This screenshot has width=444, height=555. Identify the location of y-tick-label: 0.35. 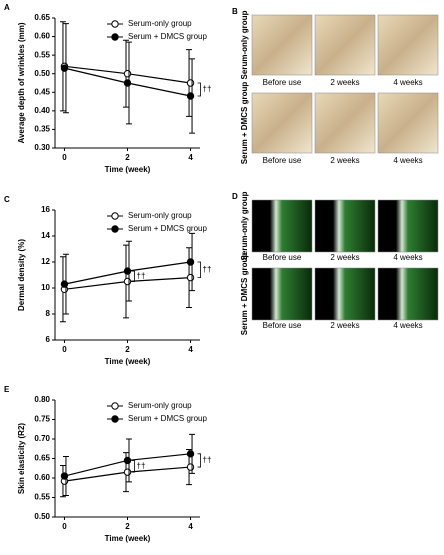
(42, 129).